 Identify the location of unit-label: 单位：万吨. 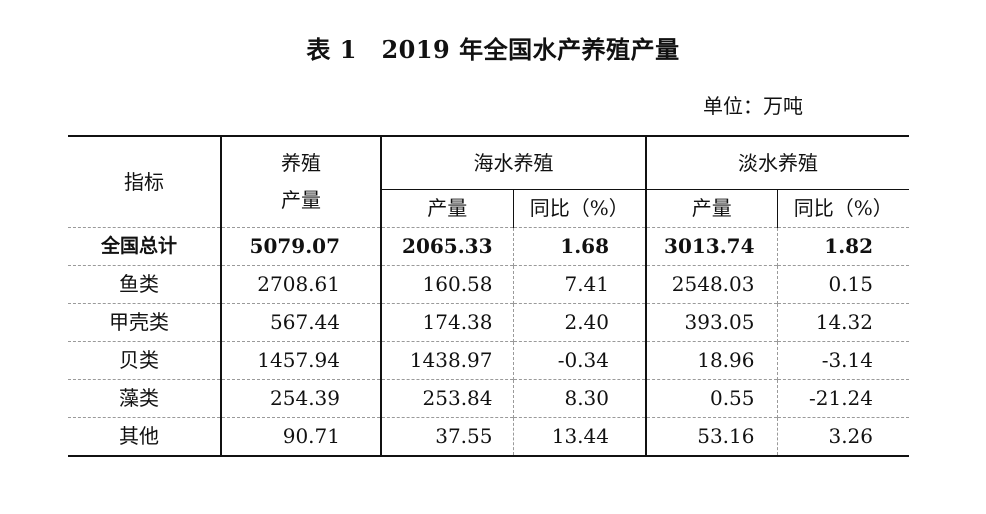
(753, 106).